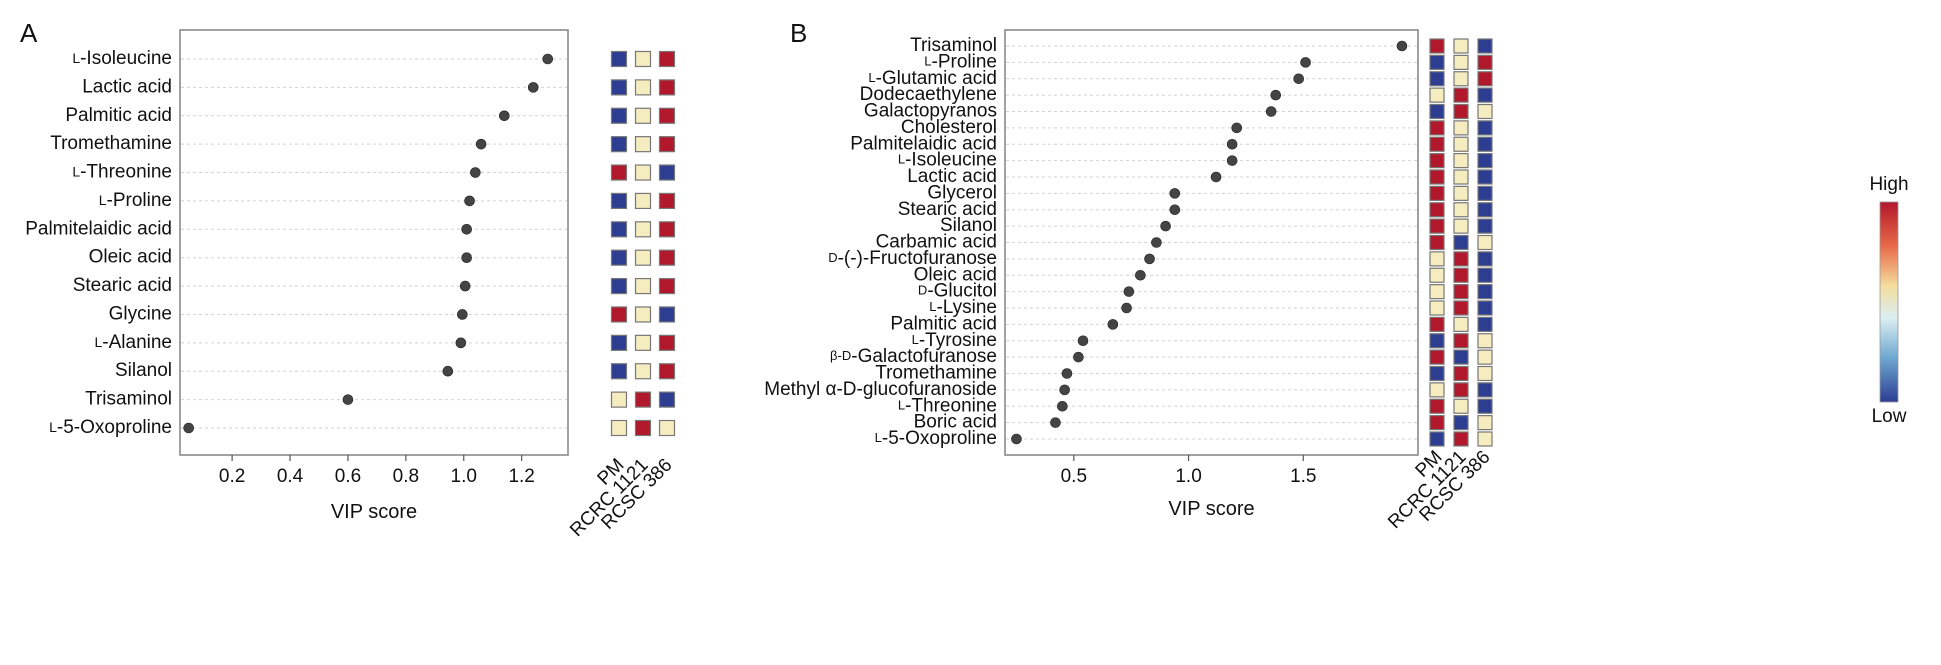 The height and width of the screenshot is (665, 1941). Describe the element at coordinates (871, 77) in the screenshot. I see `row-label-l-glutamic-acid-prefix: L` at that location.